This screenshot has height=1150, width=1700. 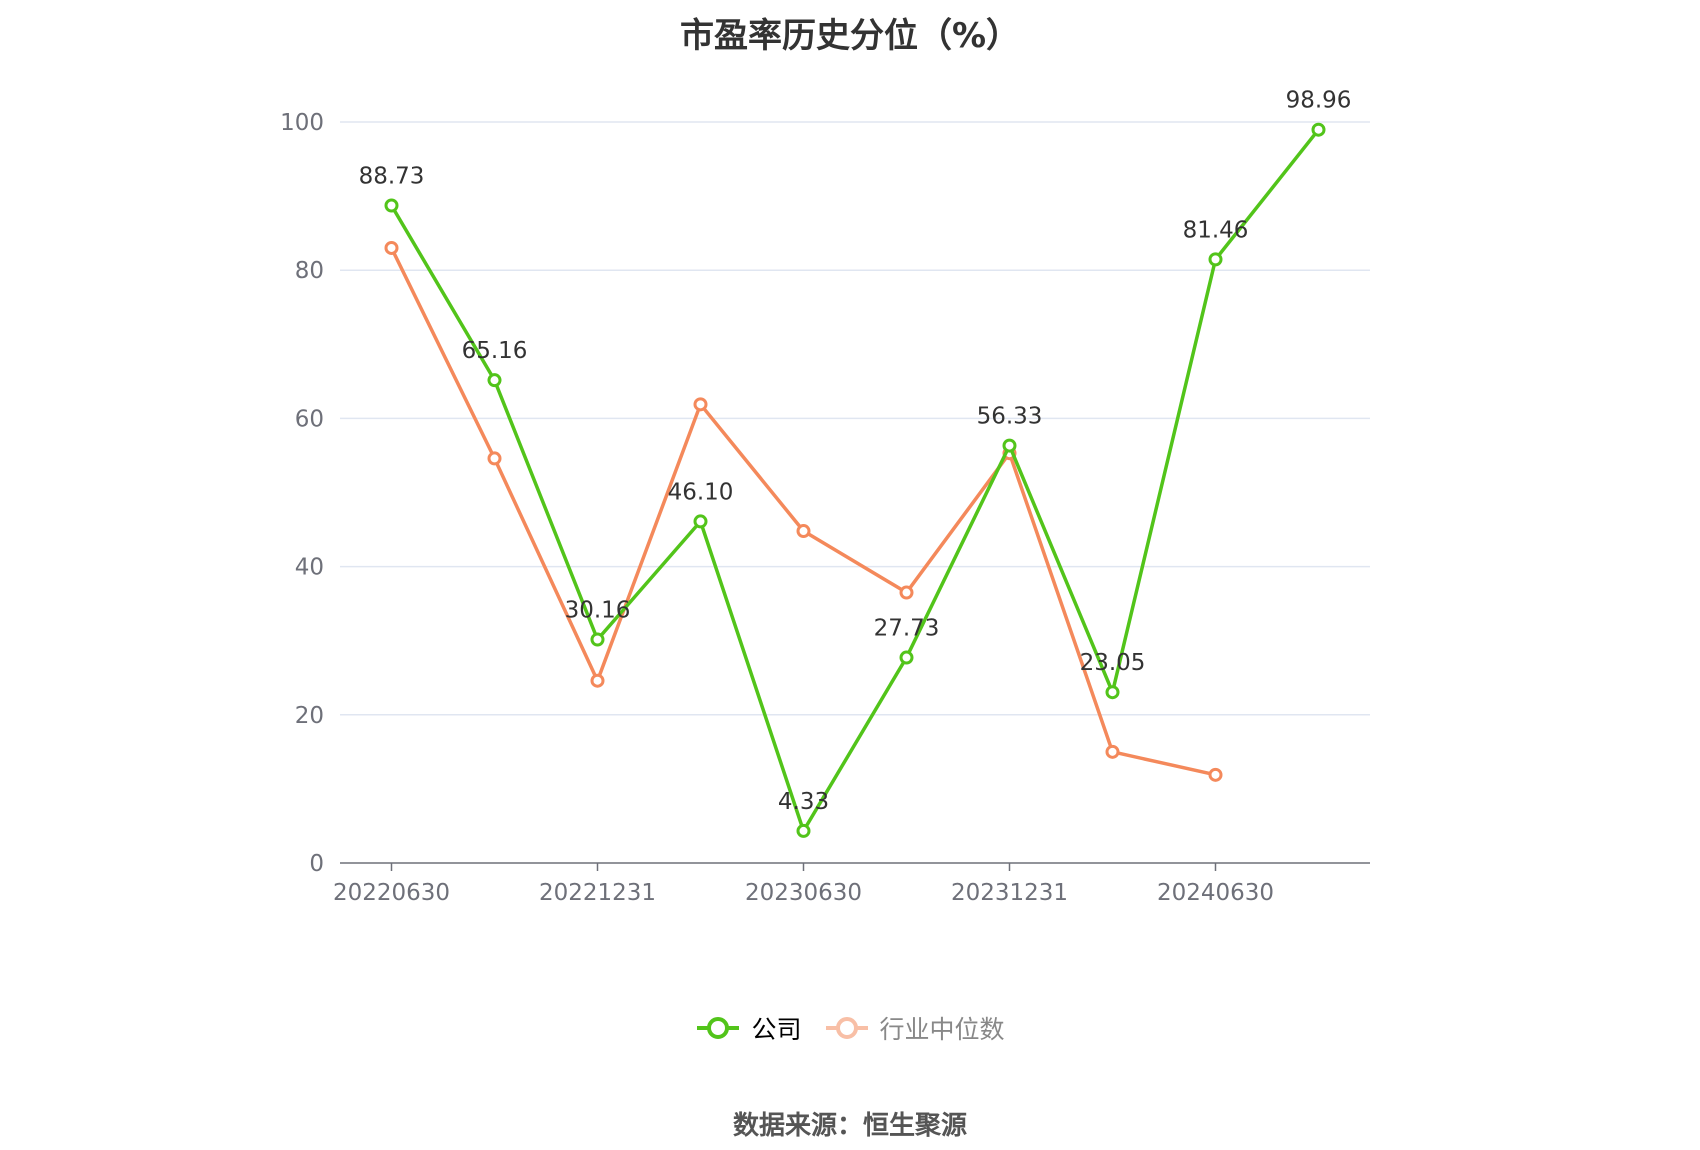 I want to click on legend-label-company: 公司, so click(x=776, y=1029).